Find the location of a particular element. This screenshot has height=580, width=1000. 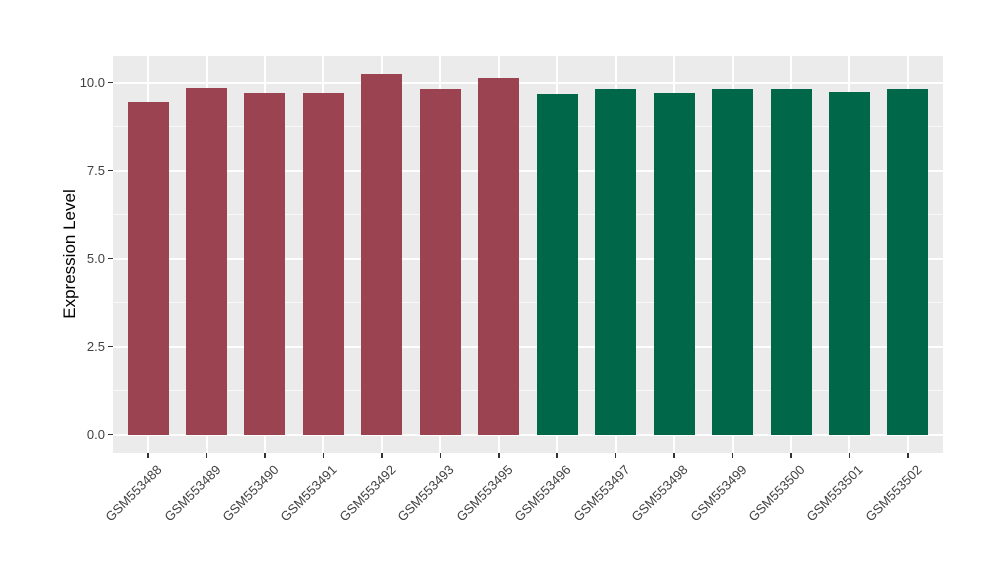

y-axis-tick-label: 0.0 is located at coordinates (95, 434).